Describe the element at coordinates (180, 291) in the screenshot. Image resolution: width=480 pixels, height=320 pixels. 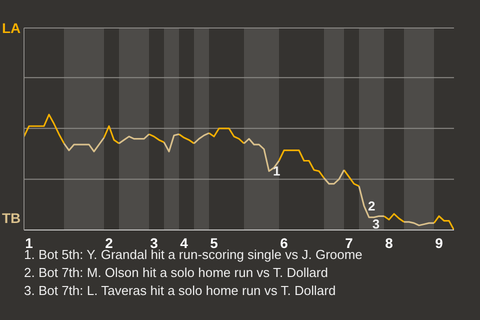
I see `text: 3. Bot 7th: L. Taveras hit a solo home run vs T. Dollard` at that location.